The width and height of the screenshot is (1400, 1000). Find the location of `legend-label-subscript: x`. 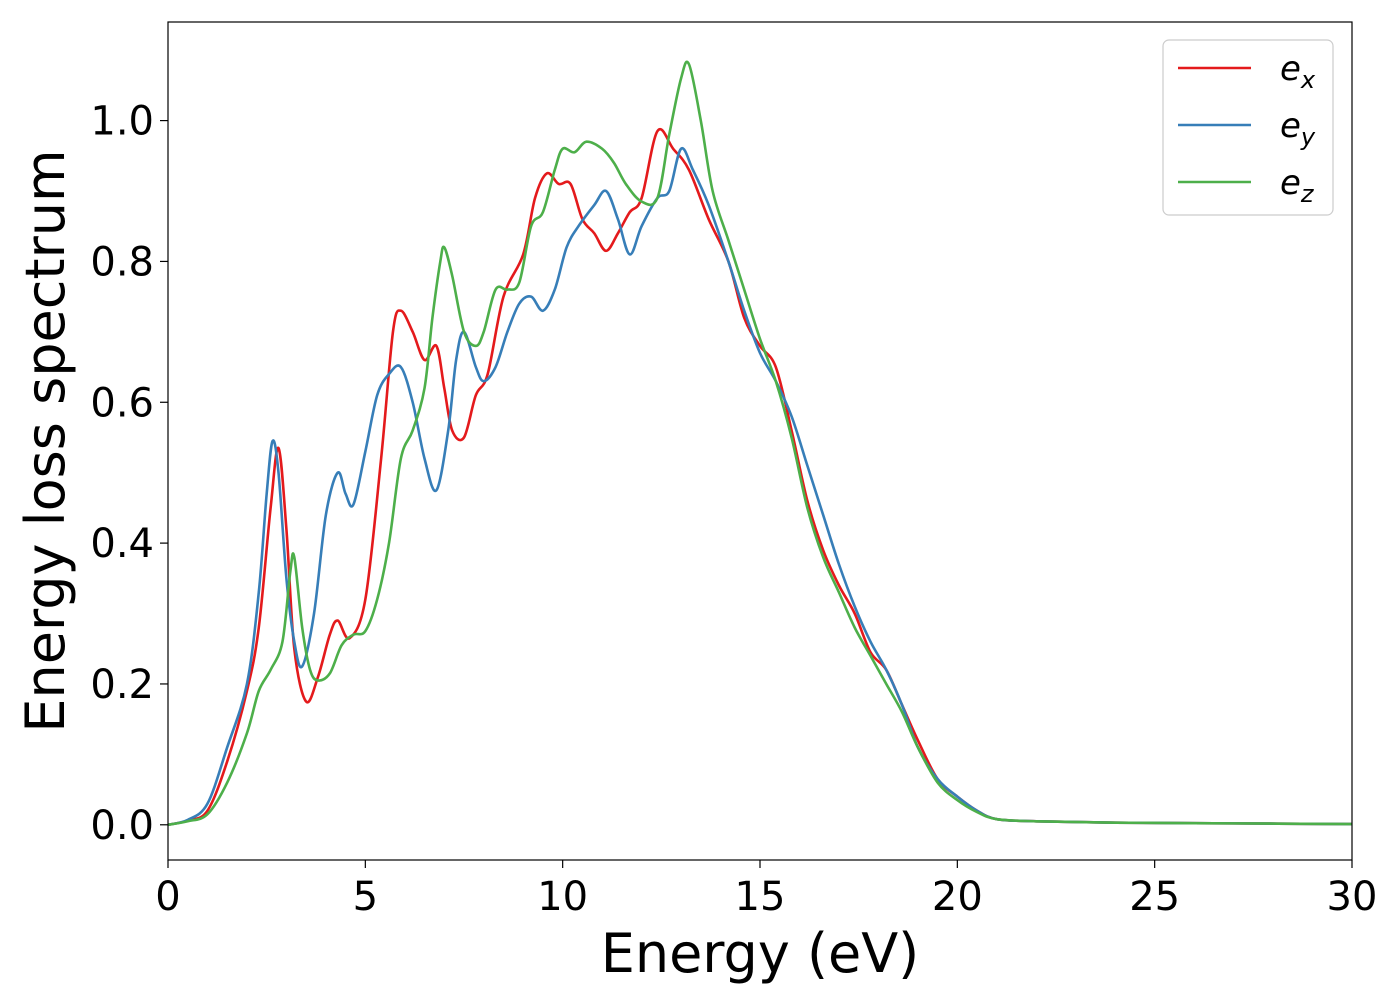

legend-label-subscript: x is located at coordinates (1308, 80).